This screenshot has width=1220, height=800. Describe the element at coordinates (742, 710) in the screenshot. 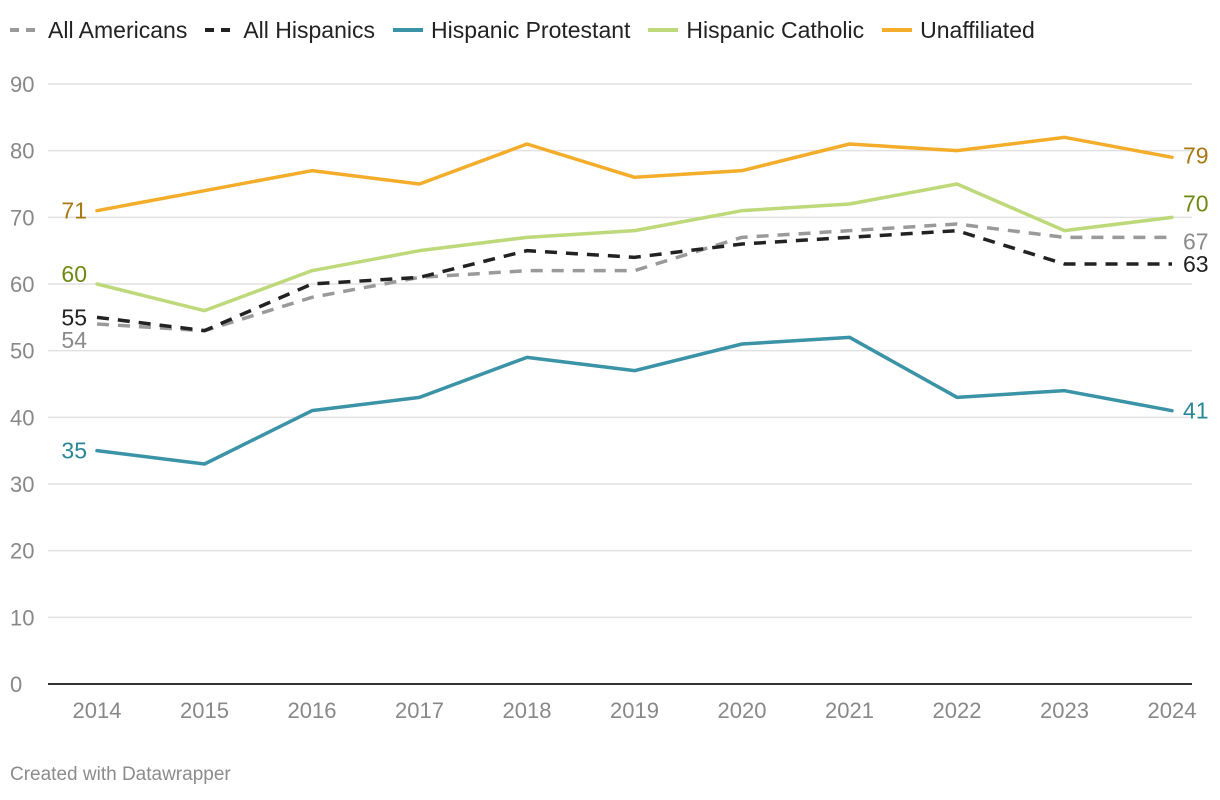

I see `x-tick-label: 2020` at that location.